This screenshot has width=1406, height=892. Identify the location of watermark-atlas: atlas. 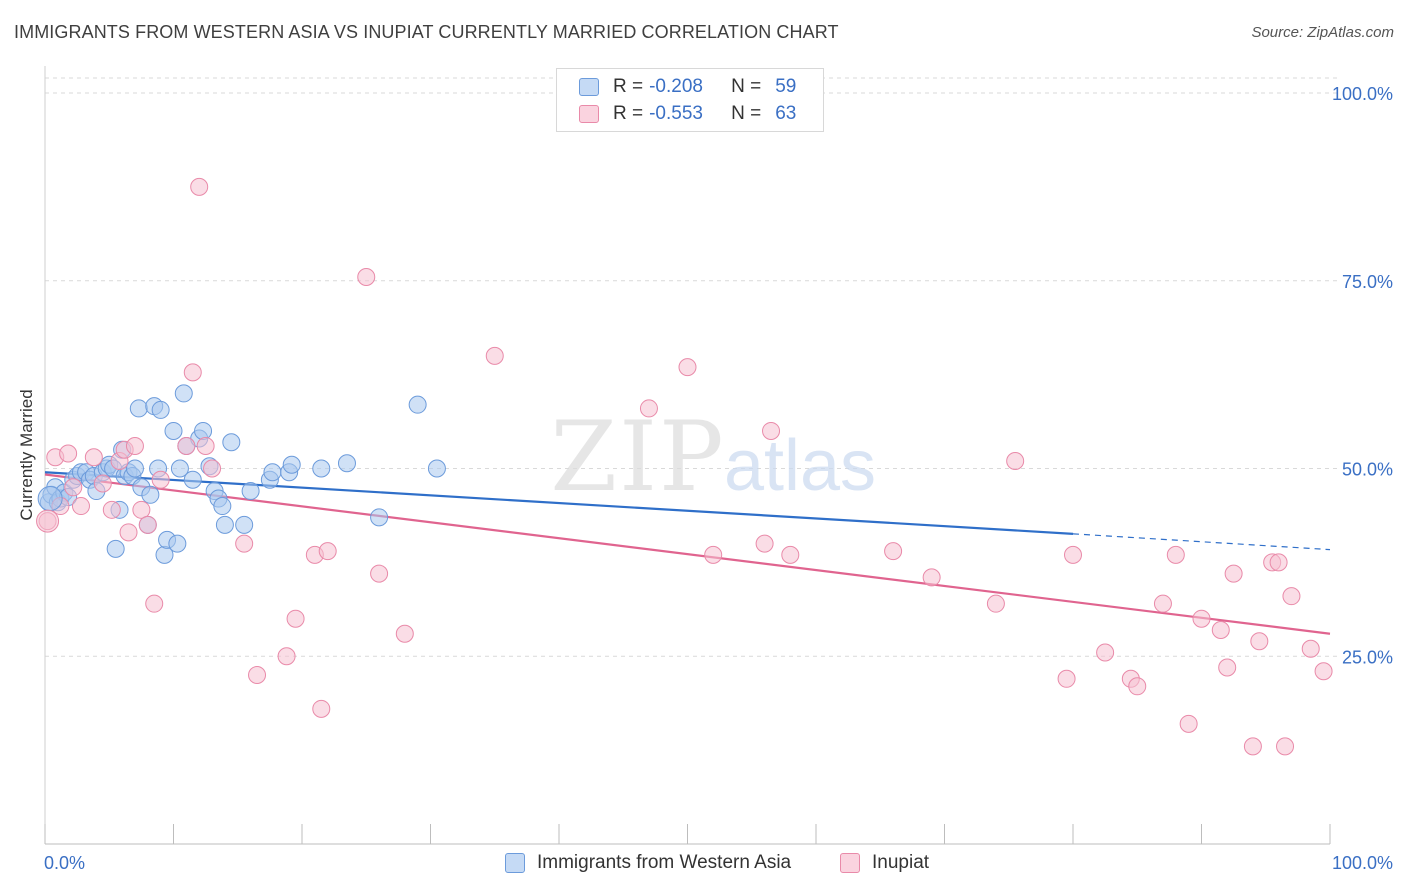
(800, 466).